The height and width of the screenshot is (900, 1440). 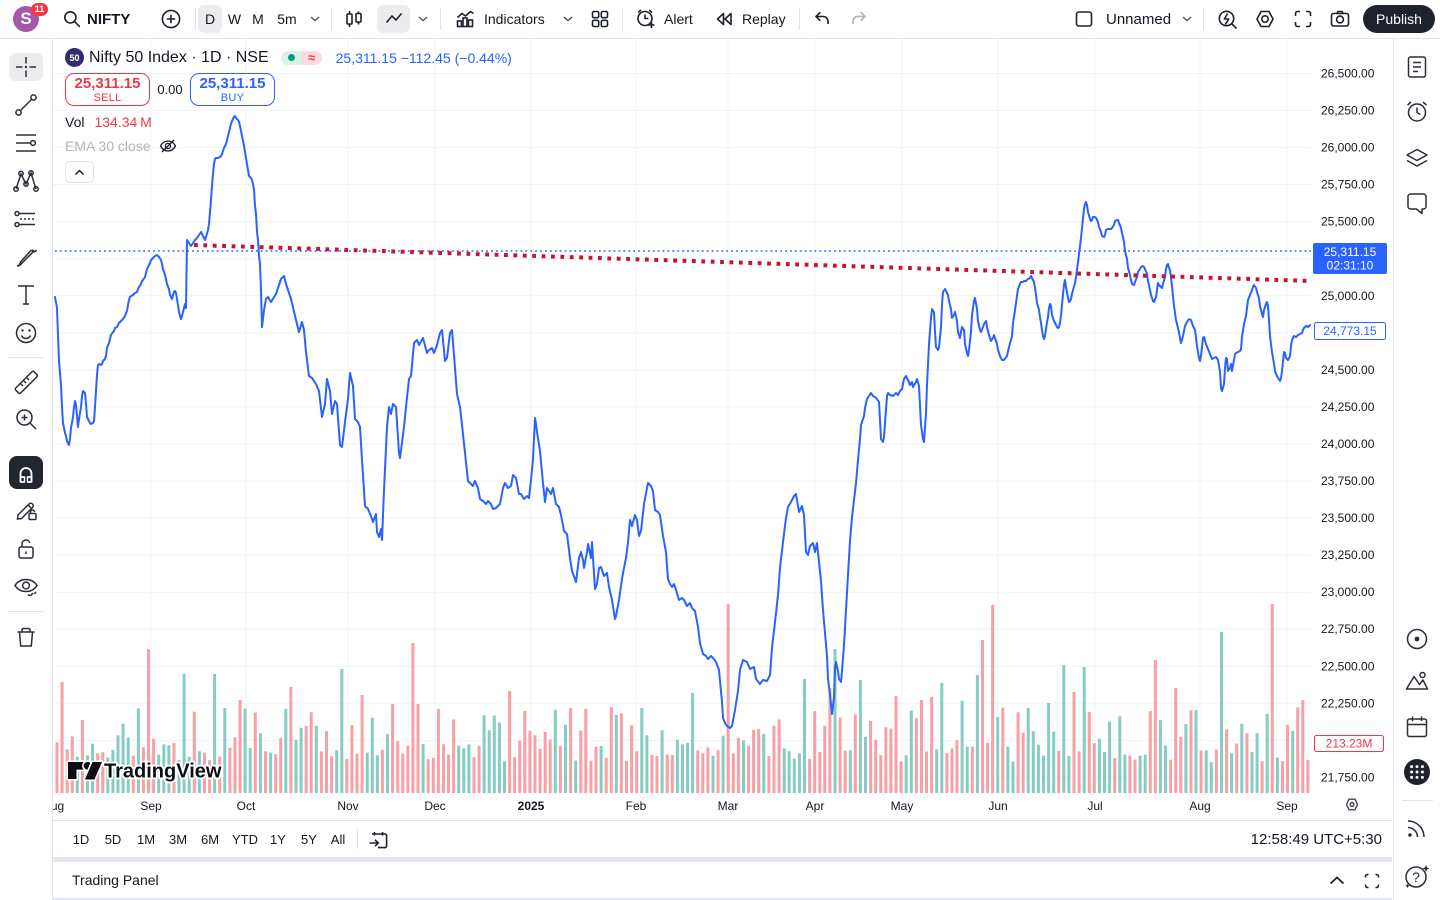 I want to click on svg-text: 24,250.00, so click(x=1348, y=407).